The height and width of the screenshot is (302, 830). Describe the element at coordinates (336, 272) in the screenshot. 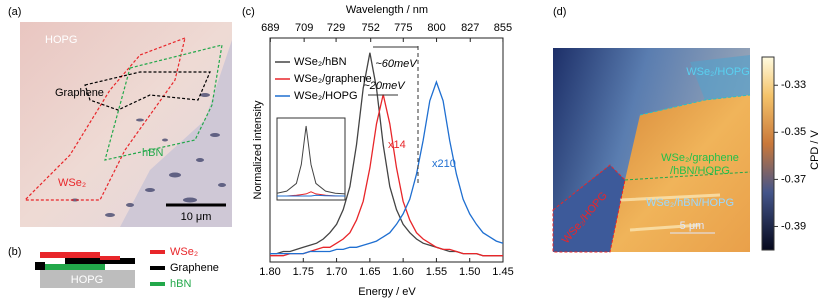

I see `x-tick-label: 1.70` at that location.